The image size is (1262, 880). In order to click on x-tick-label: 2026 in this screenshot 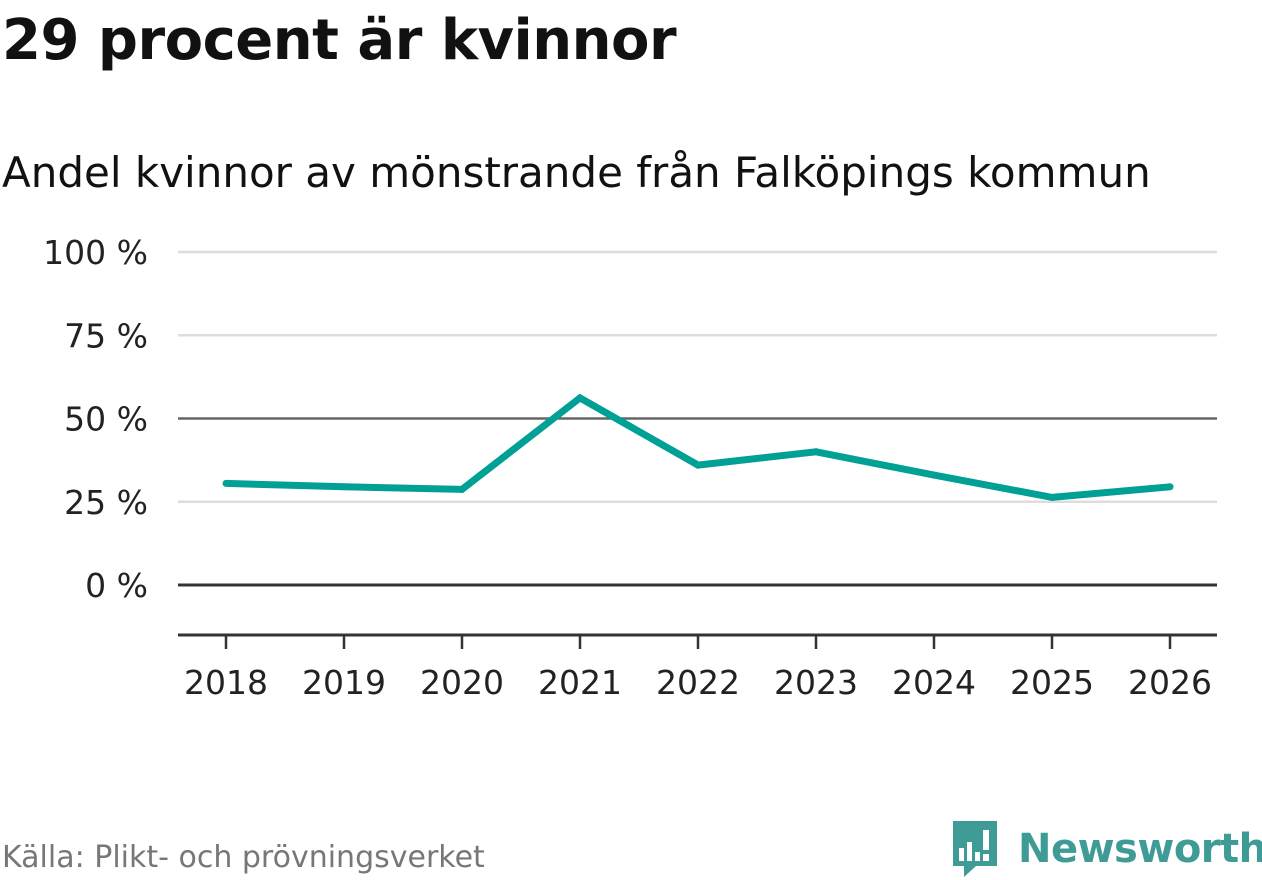, I will do `click(1170, 682)`.